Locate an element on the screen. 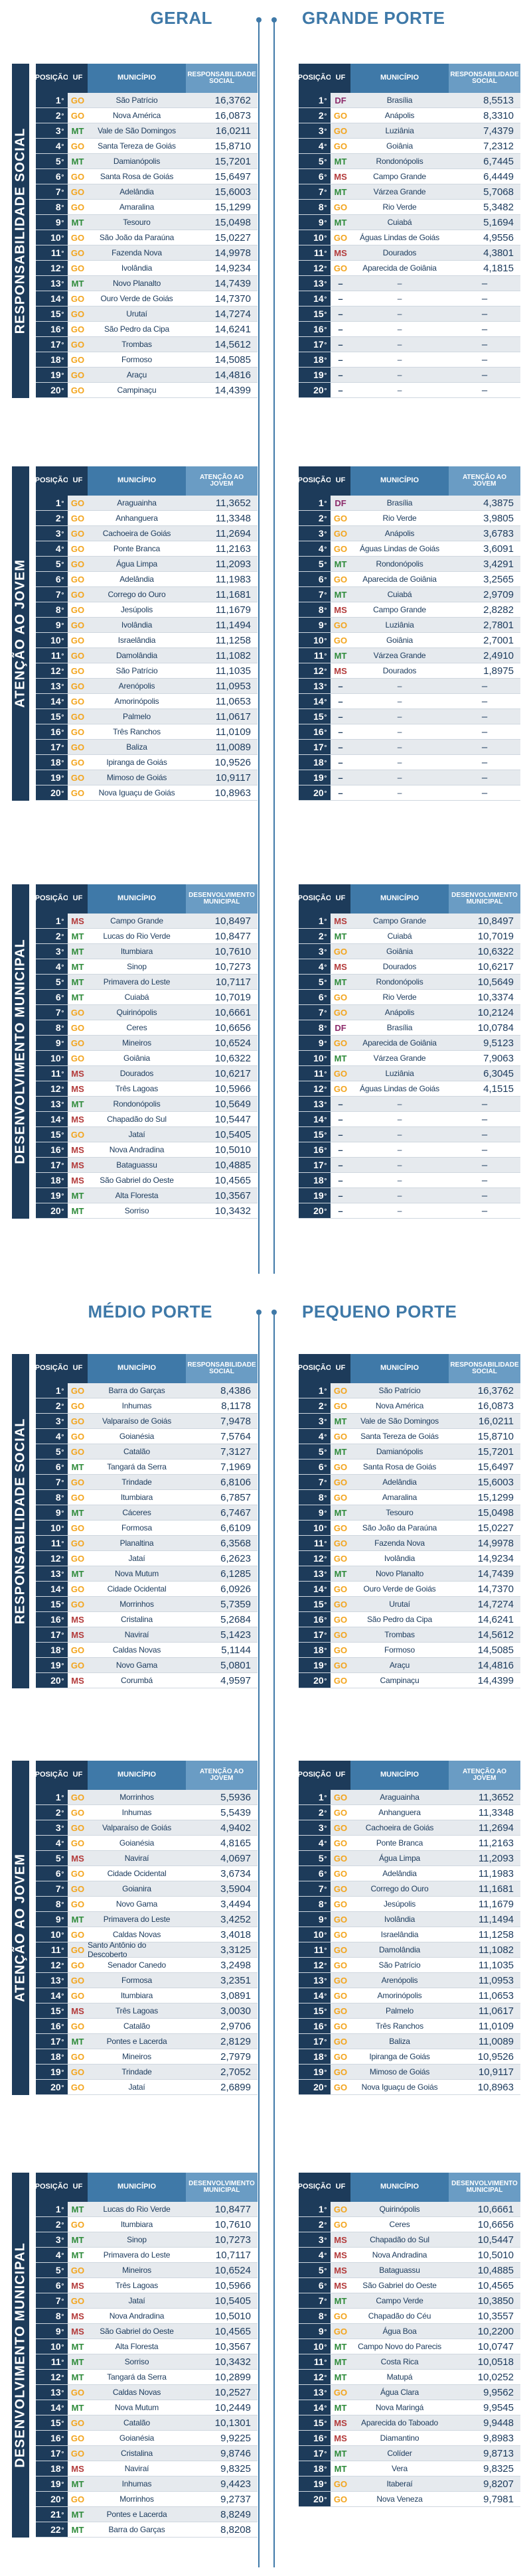 This screenshot has height=2576, width=531. municipio-cell: Naviraí is located at coordinates (137, 1634).